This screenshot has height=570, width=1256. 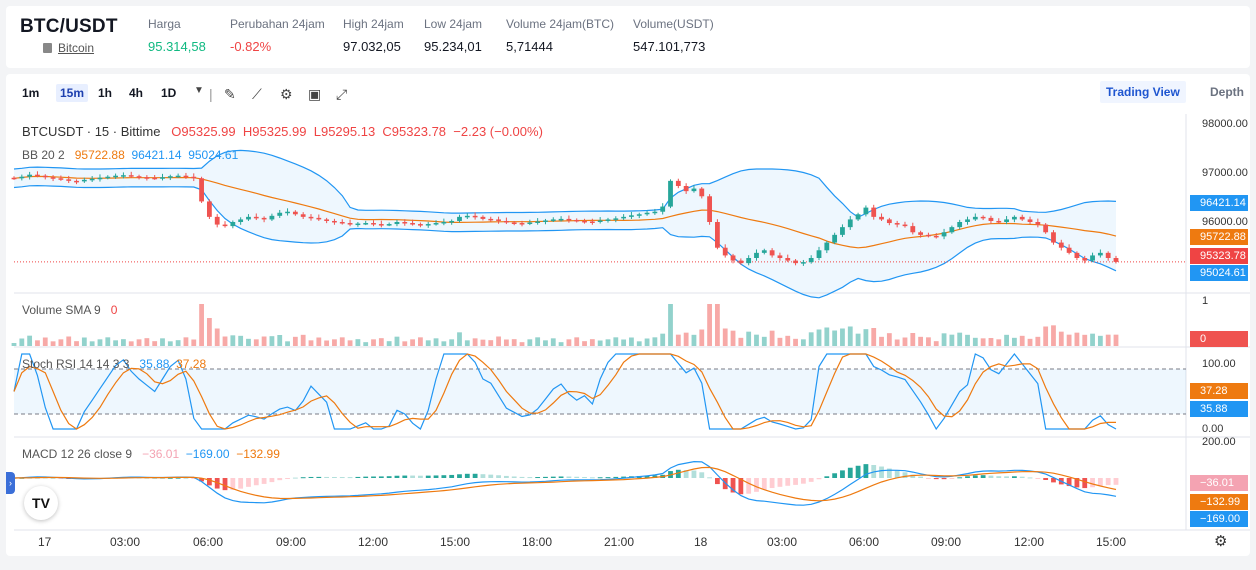 I want to click on timeframe-4h: 4h, so click(x=136, y=93).